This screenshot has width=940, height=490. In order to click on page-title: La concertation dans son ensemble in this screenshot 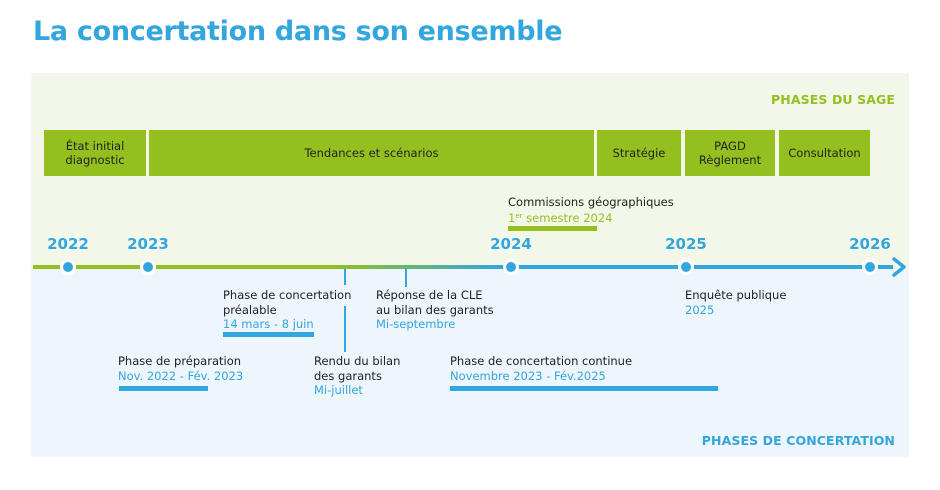, I will do `click(298, 31)`.